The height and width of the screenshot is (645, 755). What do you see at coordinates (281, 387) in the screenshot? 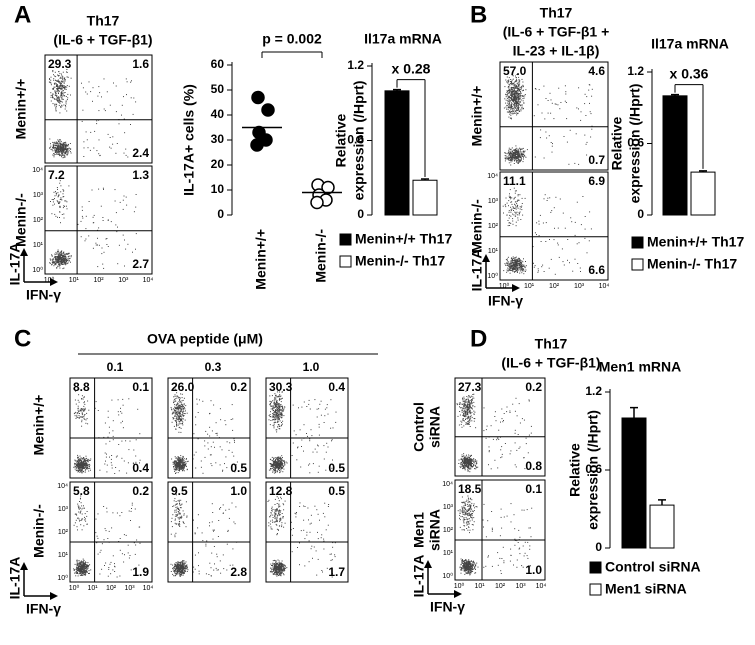
I see `quadrant-value: 30.3` at bounding box center [281, 387].